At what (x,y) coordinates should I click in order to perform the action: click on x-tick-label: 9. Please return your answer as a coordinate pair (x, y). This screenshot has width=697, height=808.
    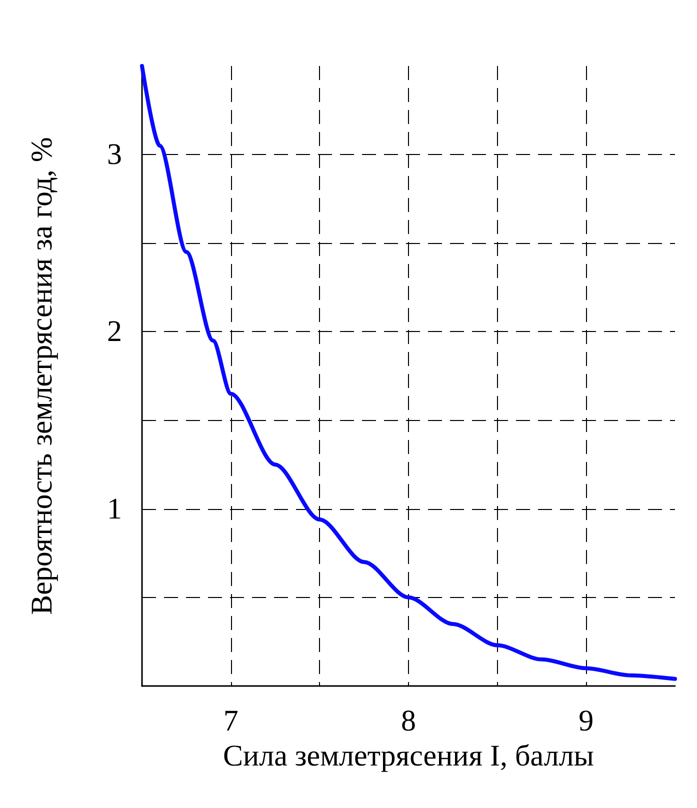
    Looking at the image, I should click on (586, 721).